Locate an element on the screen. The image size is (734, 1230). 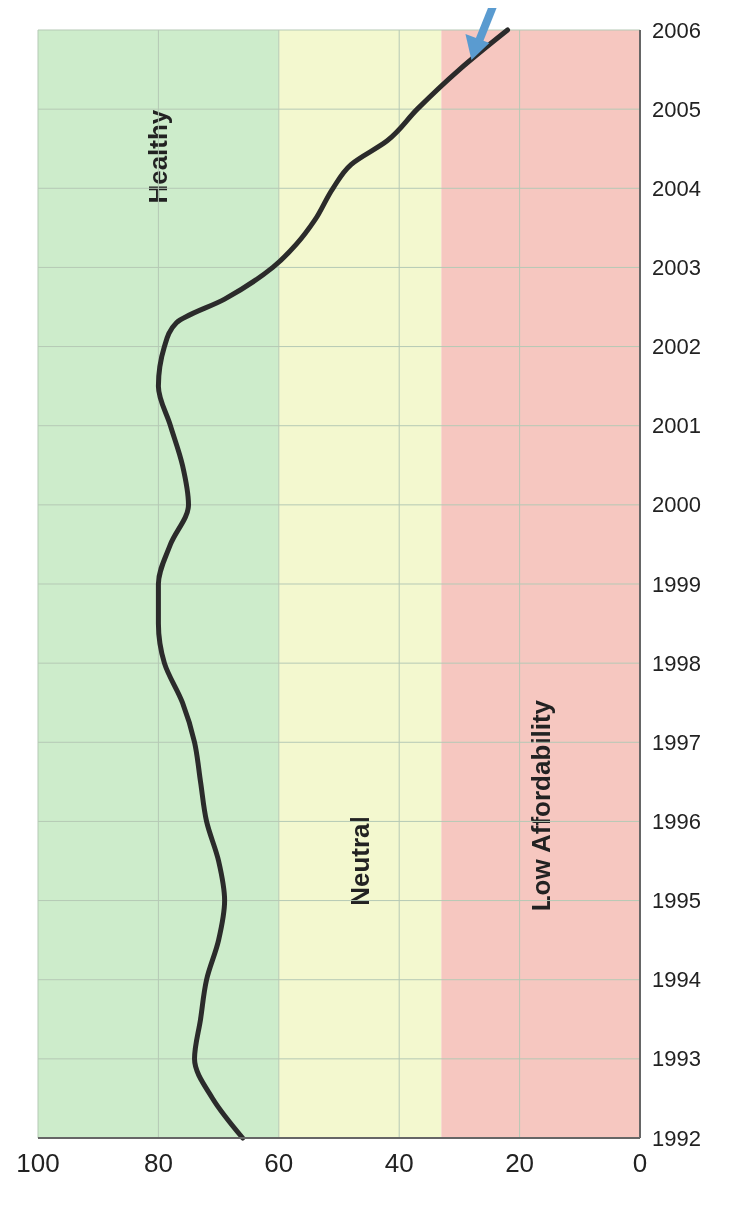
y-tick-label: 1995 is located at coordinates (676, 901).